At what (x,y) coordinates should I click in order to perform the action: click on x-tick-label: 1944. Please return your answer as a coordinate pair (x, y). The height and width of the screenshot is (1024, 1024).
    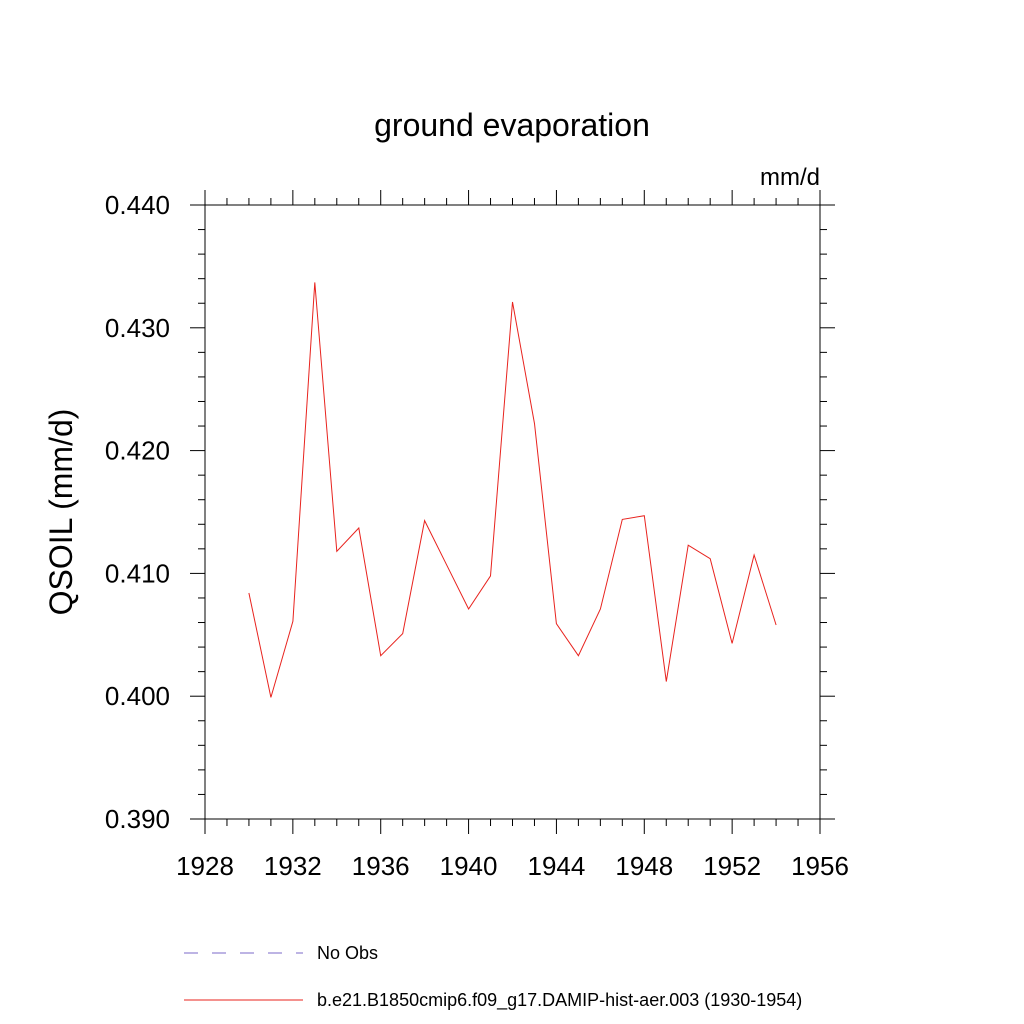
    Looking at the image, I should click on (557, 866).